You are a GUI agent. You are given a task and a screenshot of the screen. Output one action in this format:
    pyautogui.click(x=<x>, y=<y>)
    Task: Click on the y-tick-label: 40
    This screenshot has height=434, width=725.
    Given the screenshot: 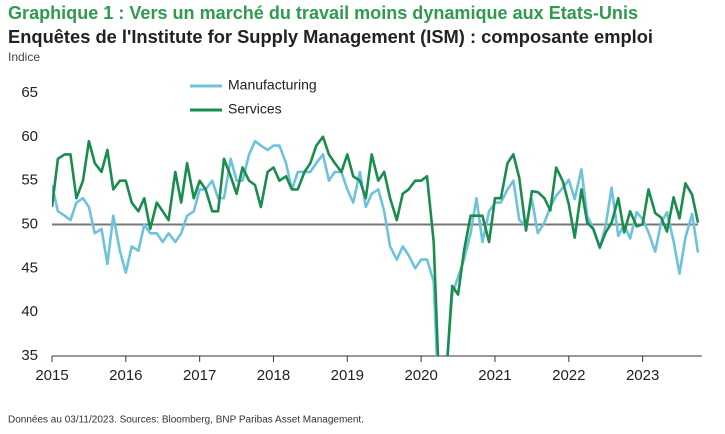 What is the action you would take?
    pyautogui.click(x=29, y=311)
    